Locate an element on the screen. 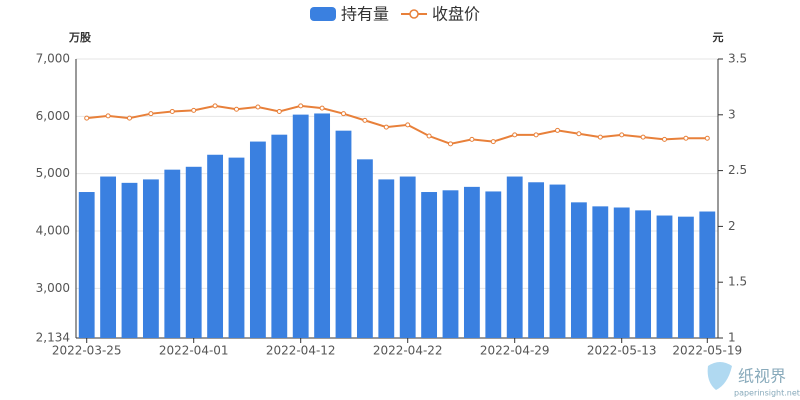 This screenshot has height=400, width=800. y-tick-label: 6,000 is located at coordinates (53, 116).